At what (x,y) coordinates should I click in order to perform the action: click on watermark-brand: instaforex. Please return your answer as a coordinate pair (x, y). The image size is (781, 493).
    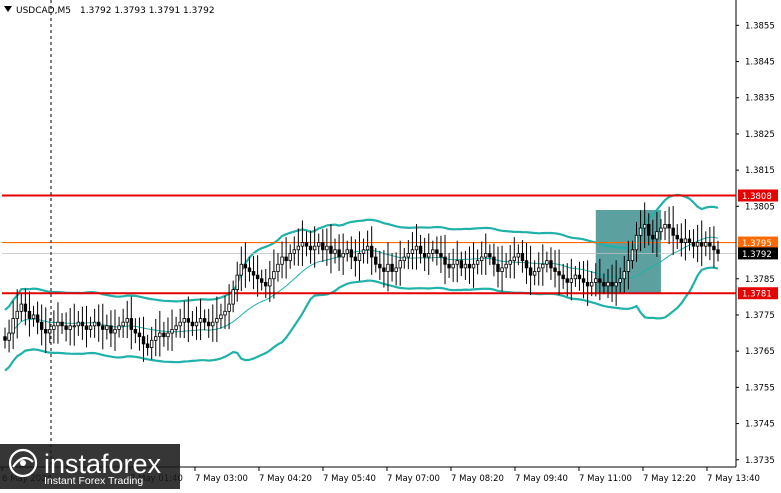
    Looking at the image, I should click on (103, 464).